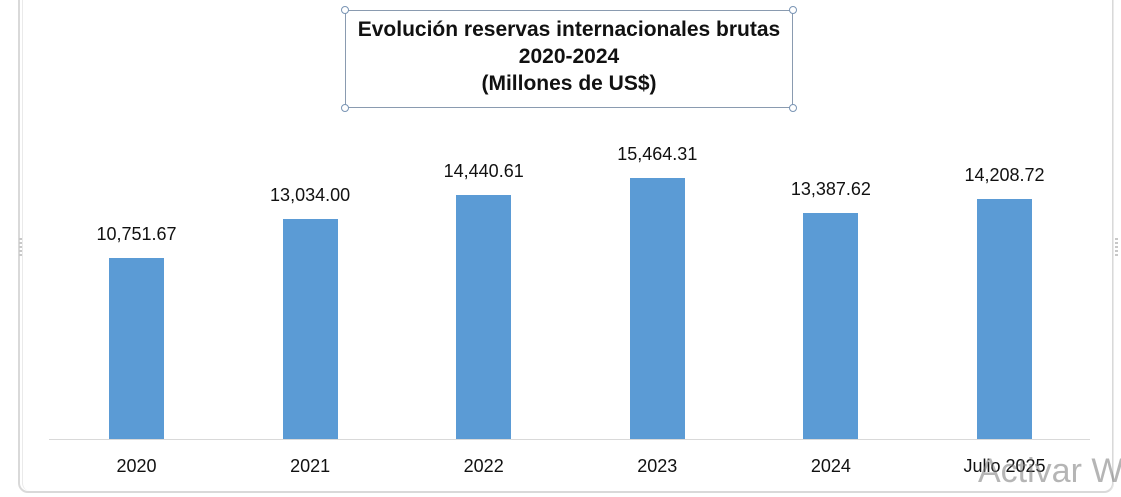  Describe the element at coordinates (657, 308) in the screenshot. I see `bar-2023` at that location.